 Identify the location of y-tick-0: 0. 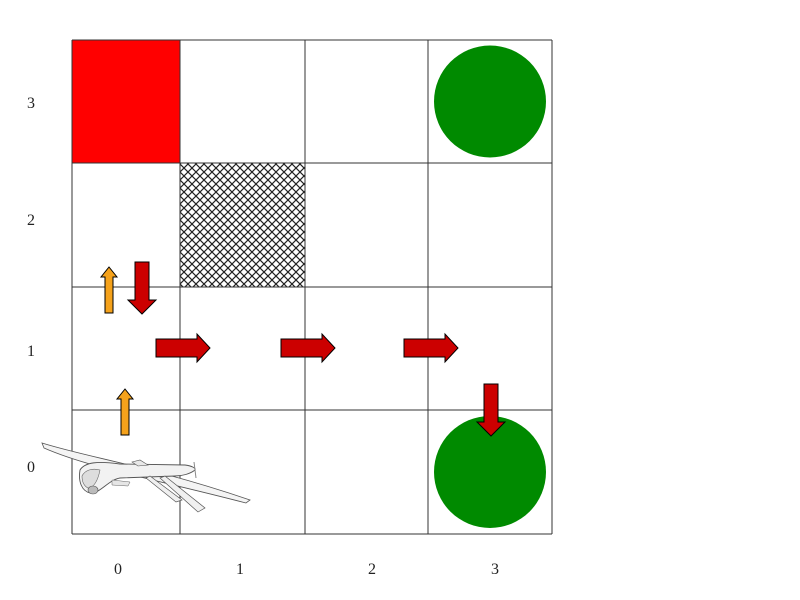
(31, 467).